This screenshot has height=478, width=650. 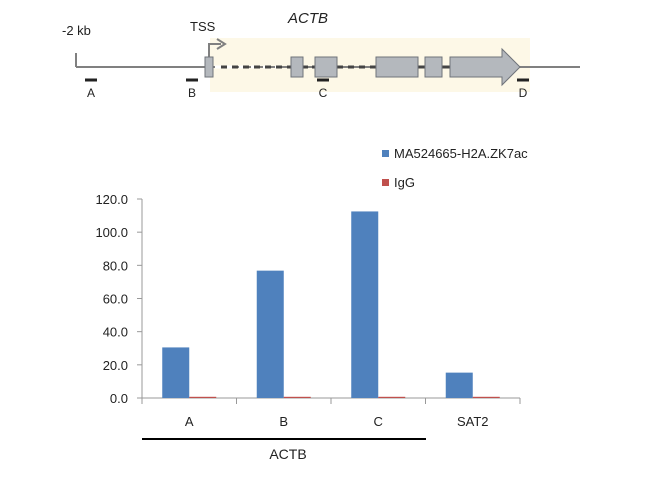 What do you see at coordinates (111, 232) in the screenshot?
I see `y-tick-label: 100.0` at bounding box center [111, 232].